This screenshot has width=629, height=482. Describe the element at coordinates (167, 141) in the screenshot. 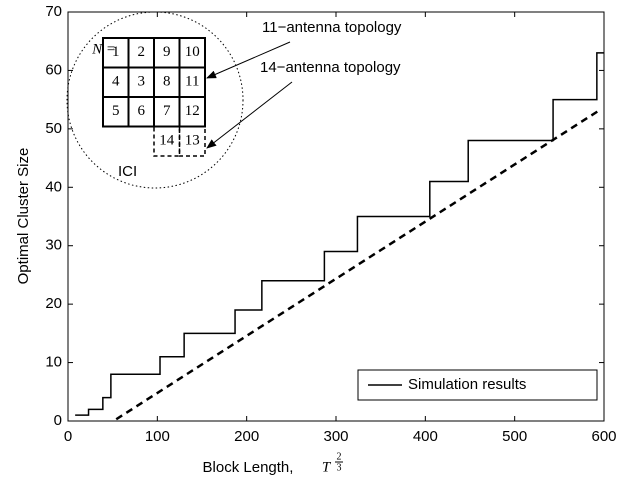

I see `antenna-id: 14` at that location.